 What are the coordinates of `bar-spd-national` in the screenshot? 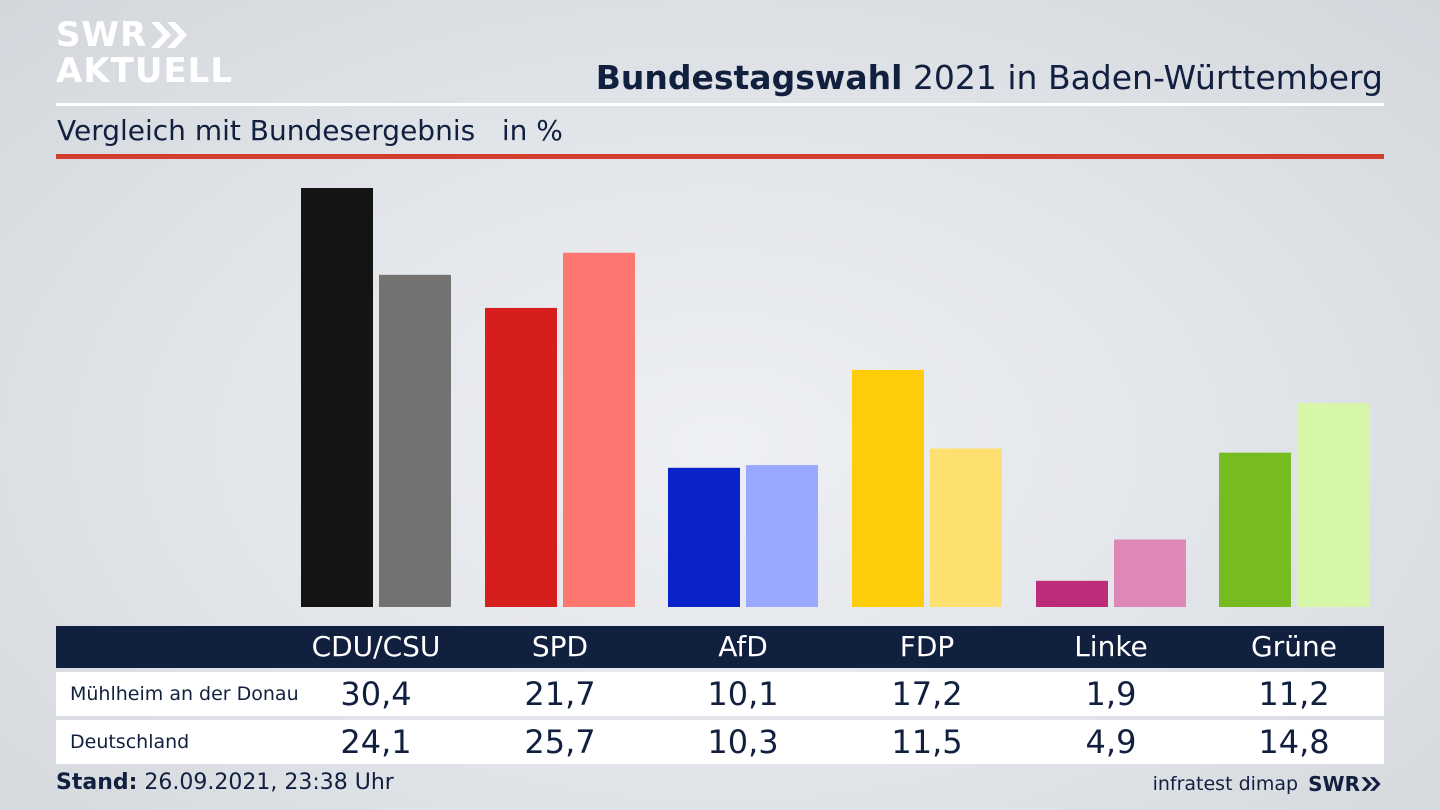 It's located at (599, 429).